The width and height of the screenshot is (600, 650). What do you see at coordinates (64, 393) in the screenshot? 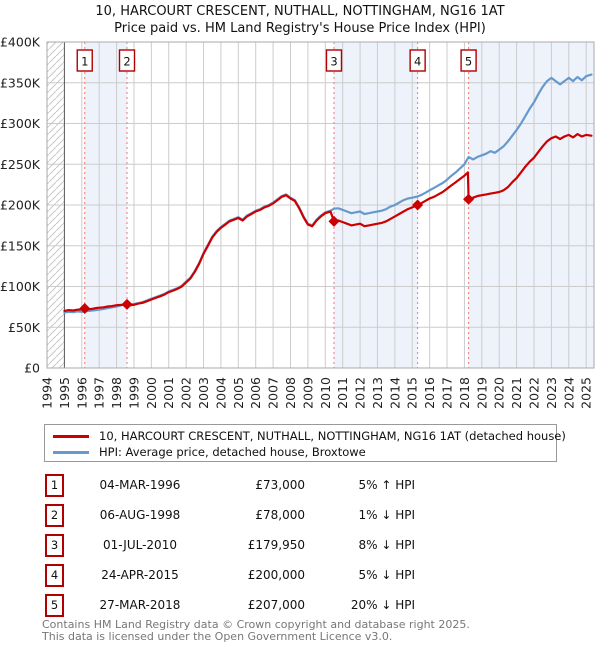
I see `x-axis-tick-label: 1995` at bounding box center [64, 393].